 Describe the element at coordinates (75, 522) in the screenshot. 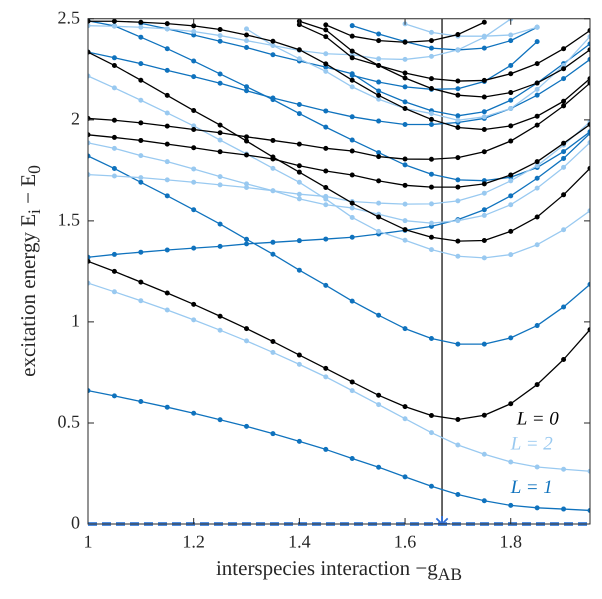

I see `y-tick-label: 0` at that location.